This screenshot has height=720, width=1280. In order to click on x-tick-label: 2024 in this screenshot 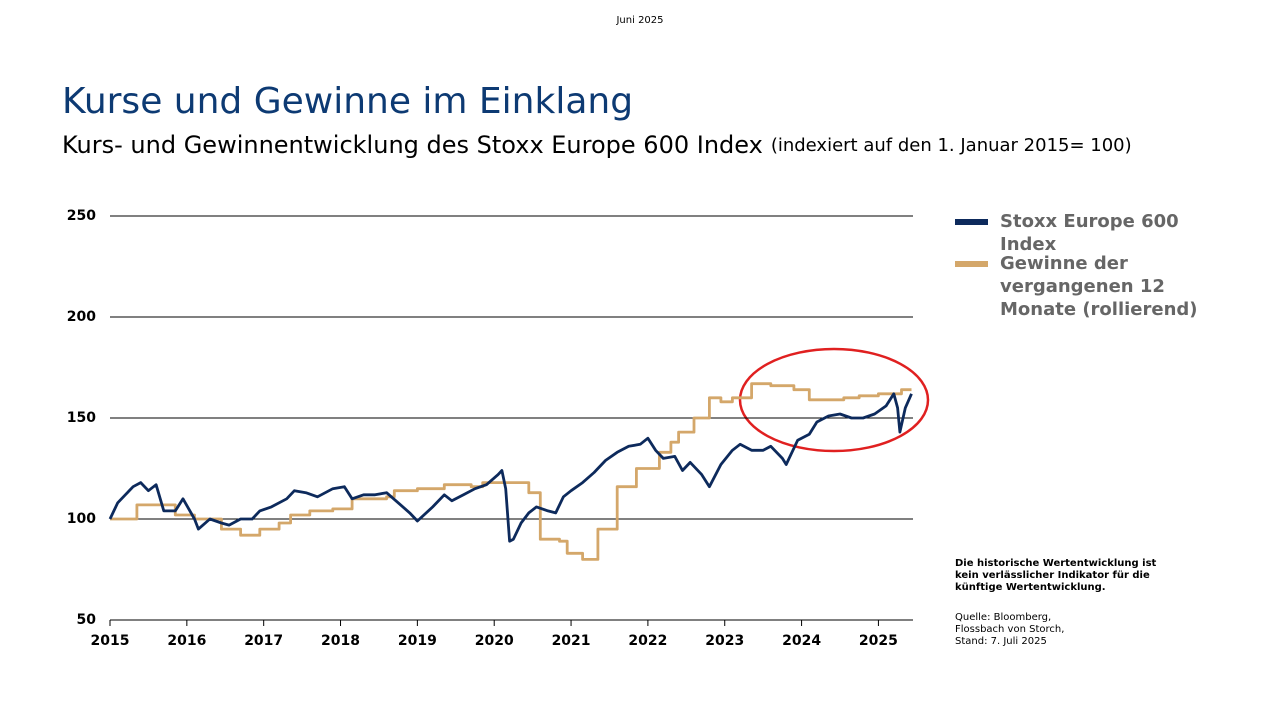, I will do `click(801, 641)`.